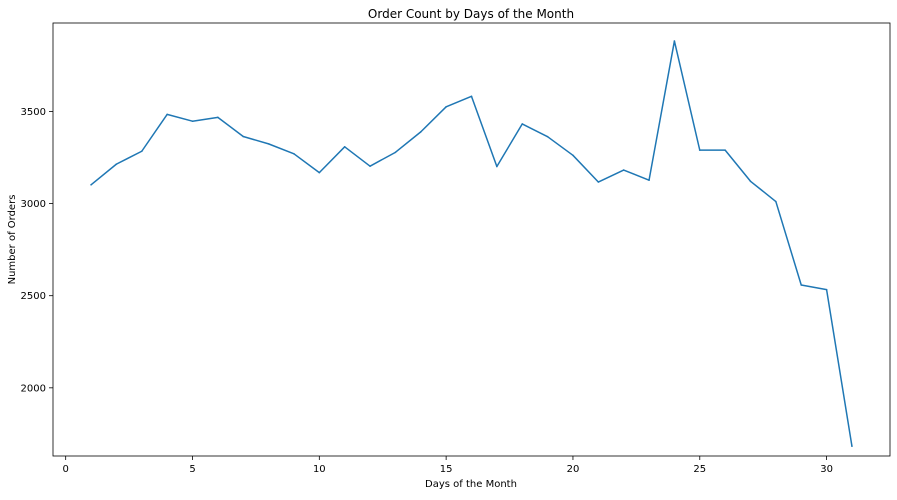  I want to click on y-axis-ticks: 2000 2500 3000 3500, so click(37, 250).